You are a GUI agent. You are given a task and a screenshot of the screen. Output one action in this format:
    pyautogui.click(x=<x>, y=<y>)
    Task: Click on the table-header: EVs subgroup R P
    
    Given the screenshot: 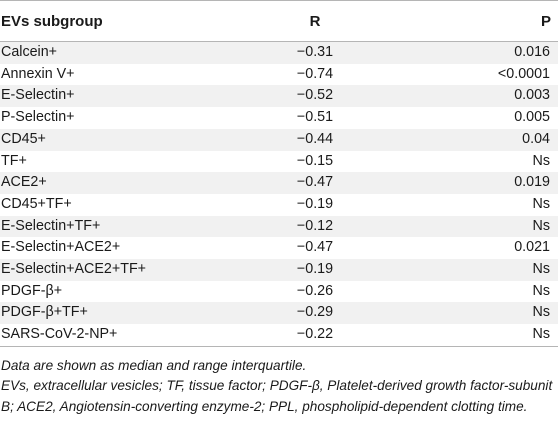 What is the action you would take?
    pyautogui.click(x=279, y=21)
    